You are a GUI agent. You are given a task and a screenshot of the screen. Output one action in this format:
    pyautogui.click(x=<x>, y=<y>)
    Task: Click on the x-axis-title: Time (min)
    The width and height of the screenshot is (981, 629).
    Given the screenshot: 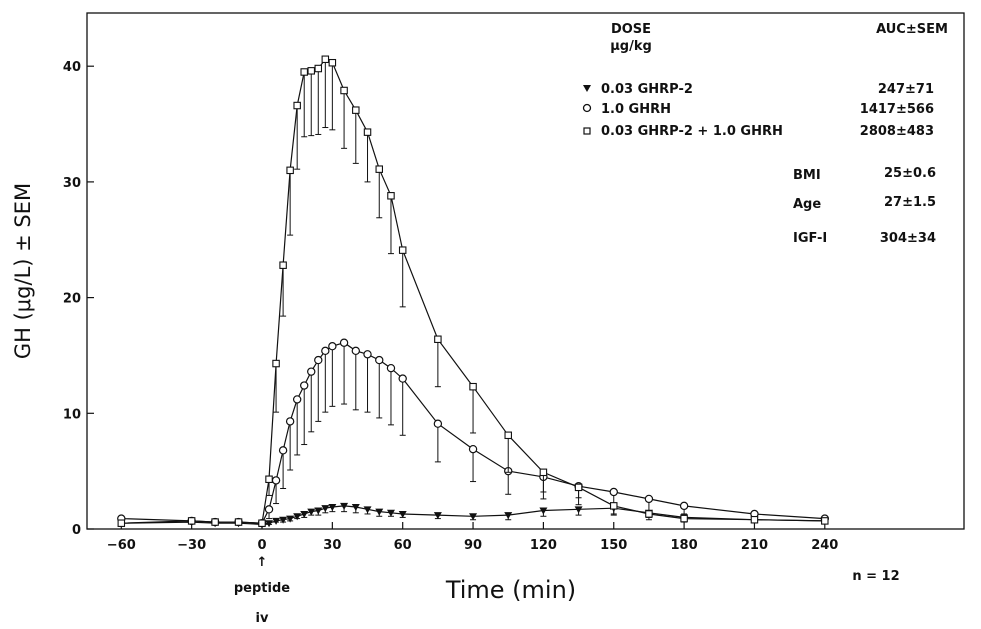 What is the action you would take?
    pyautogui.click(x=510, y=590)
    